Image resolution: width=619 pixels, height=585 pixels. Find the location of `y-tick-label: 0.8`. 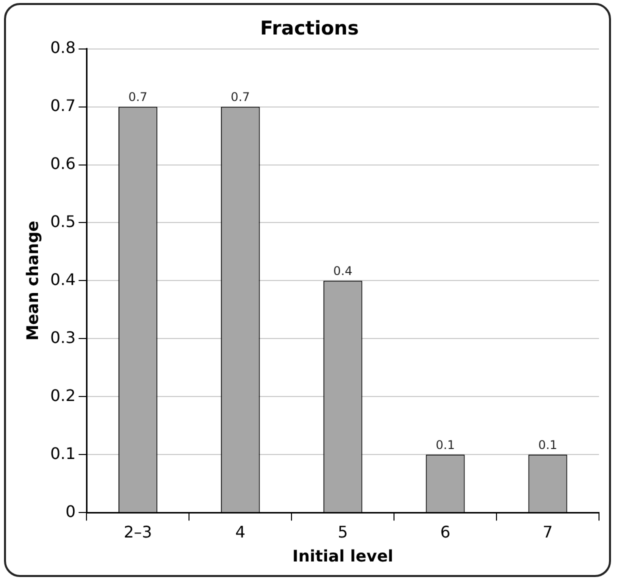

y-tick-label: 0.8 is located at coordinates (63, 47).